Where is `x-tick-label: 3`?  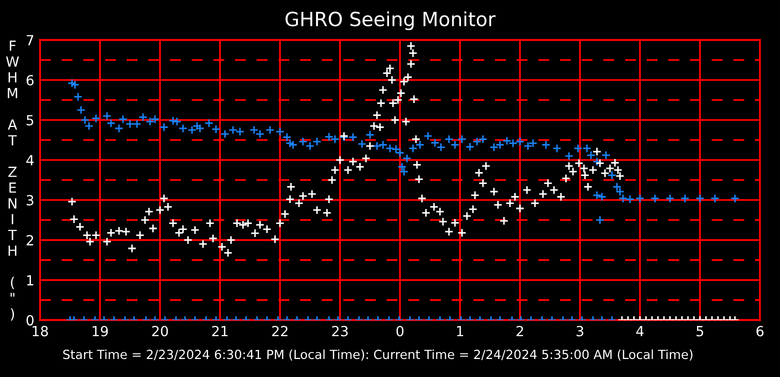
x-tick-label: 3 is located at coordinates (580, 331).